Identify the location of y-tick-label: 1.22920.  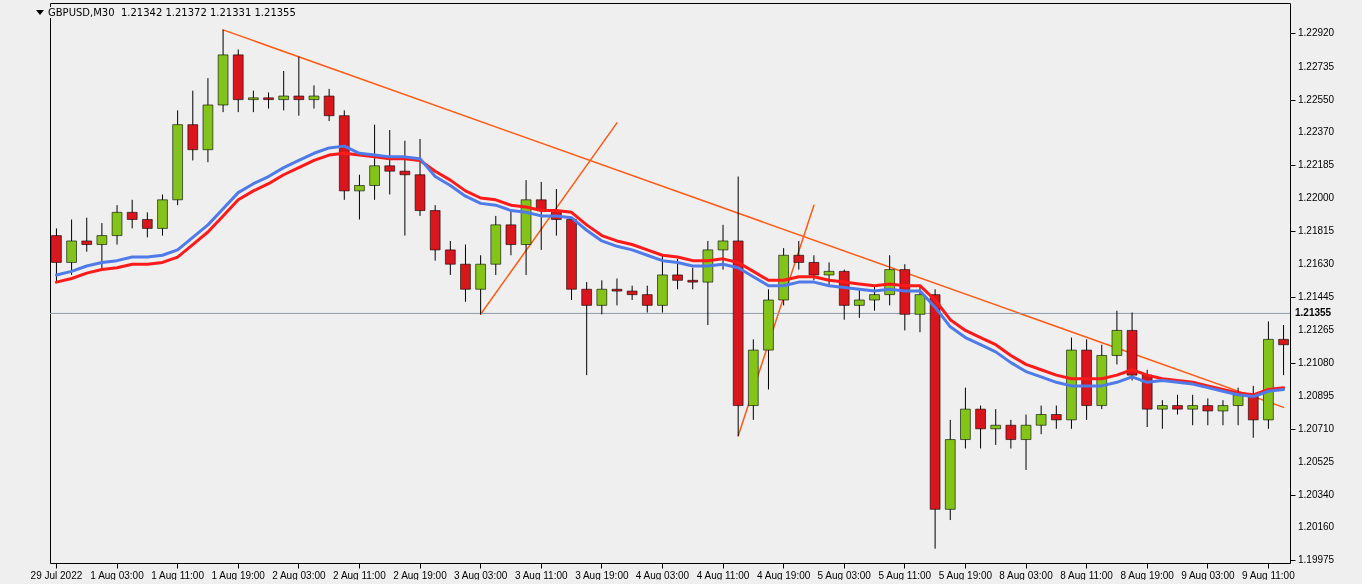
(1316, 33).